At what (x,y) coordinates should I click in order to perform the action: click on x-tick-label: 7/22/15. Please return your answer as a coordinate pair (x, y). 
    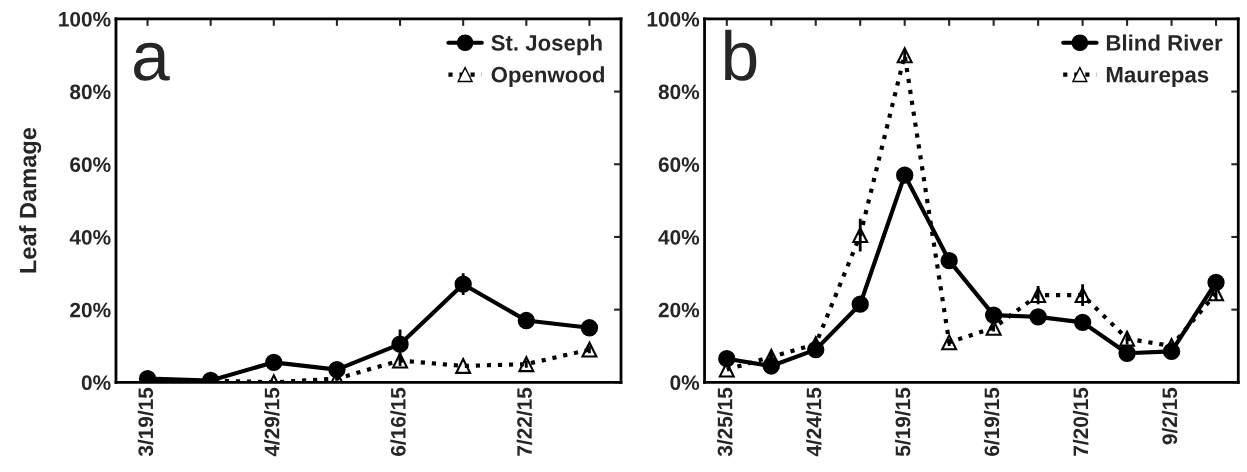
    Looking at the image, I should click on (524, 421).